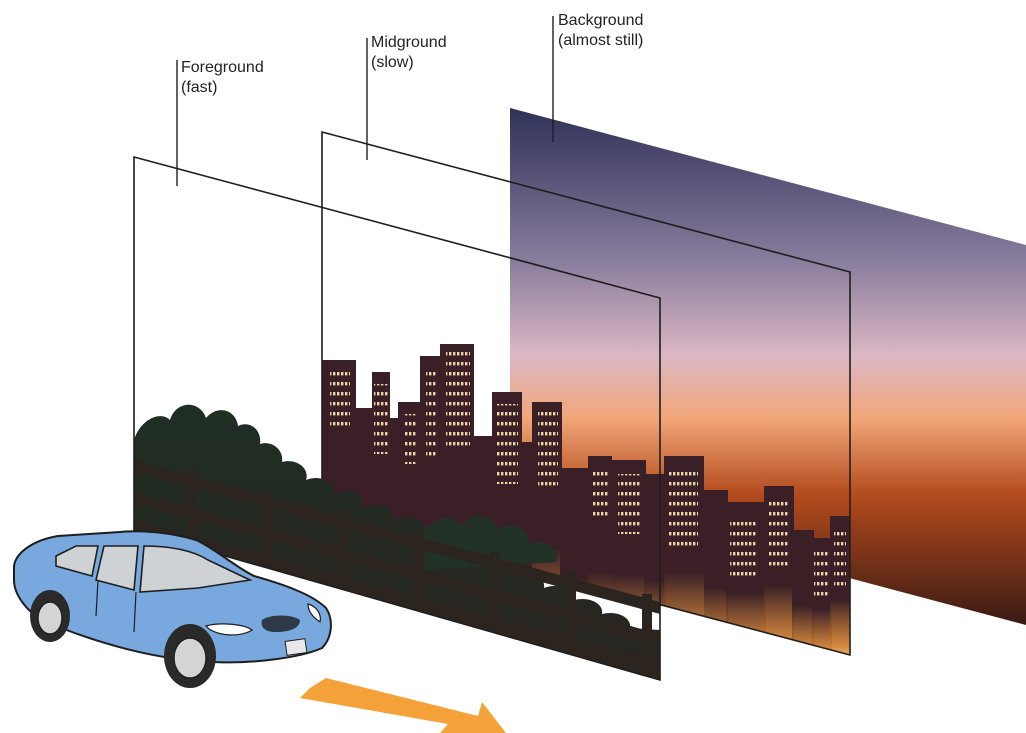 This screenshot has width=1026, height=733. Describe the element at coordinates (365, 101) in the screenshot. I see `callout-lines` at that location.